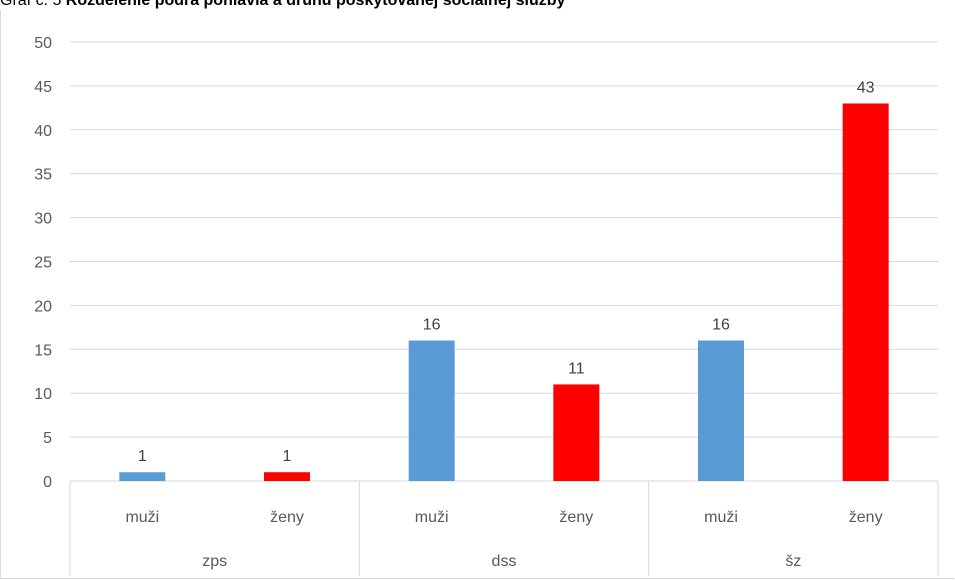  What do you see at coordinates (43, 306) in the screenshot?
I see `y-tick-label: 20` at bounding box center [43, 306].